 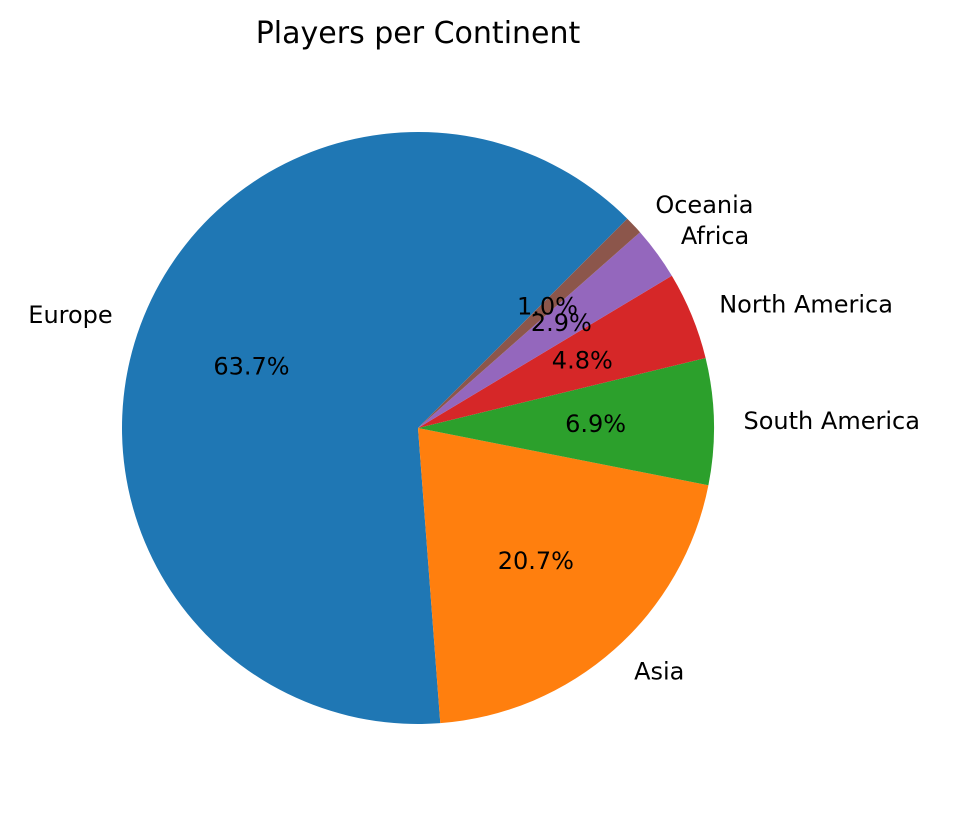 I want to click on slice-percent-oceania: 1.0%, so click(x=547, y=306).